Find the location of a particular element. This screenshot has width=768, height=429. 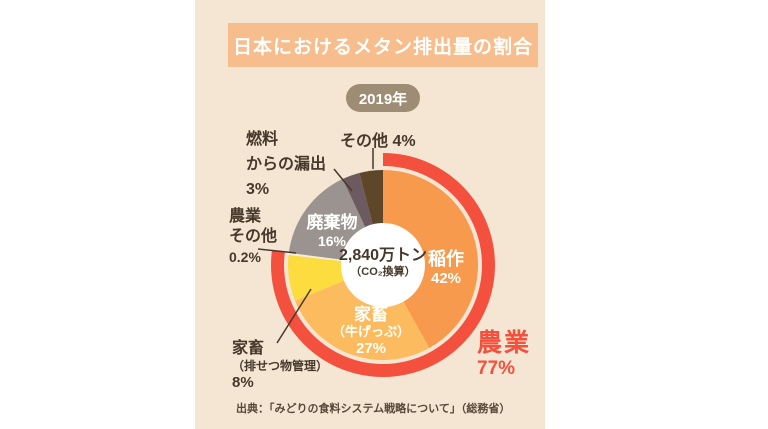

callout-nenryo: 燃料 からの漏出 3% is located at coordinates (286, 164).